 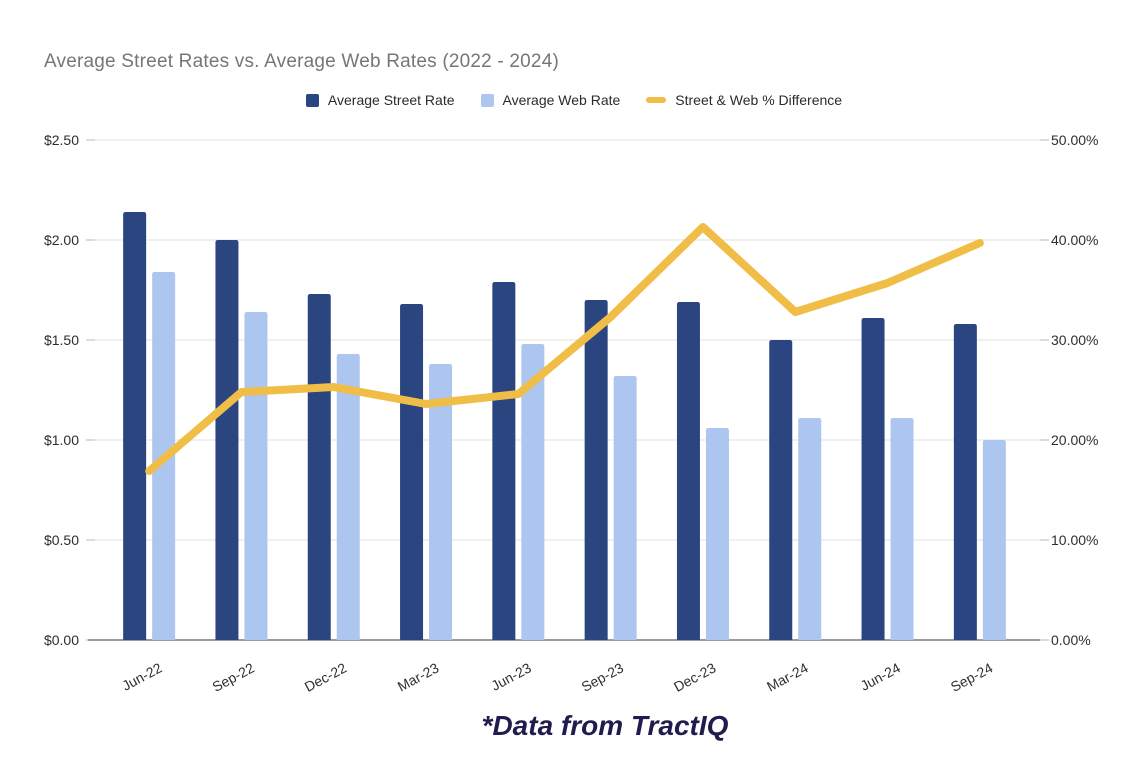 What do you see at coordinates (61, 340) in the screenshot?
I see `left-axis-label: $1.50` at bounding box center [61, 340].